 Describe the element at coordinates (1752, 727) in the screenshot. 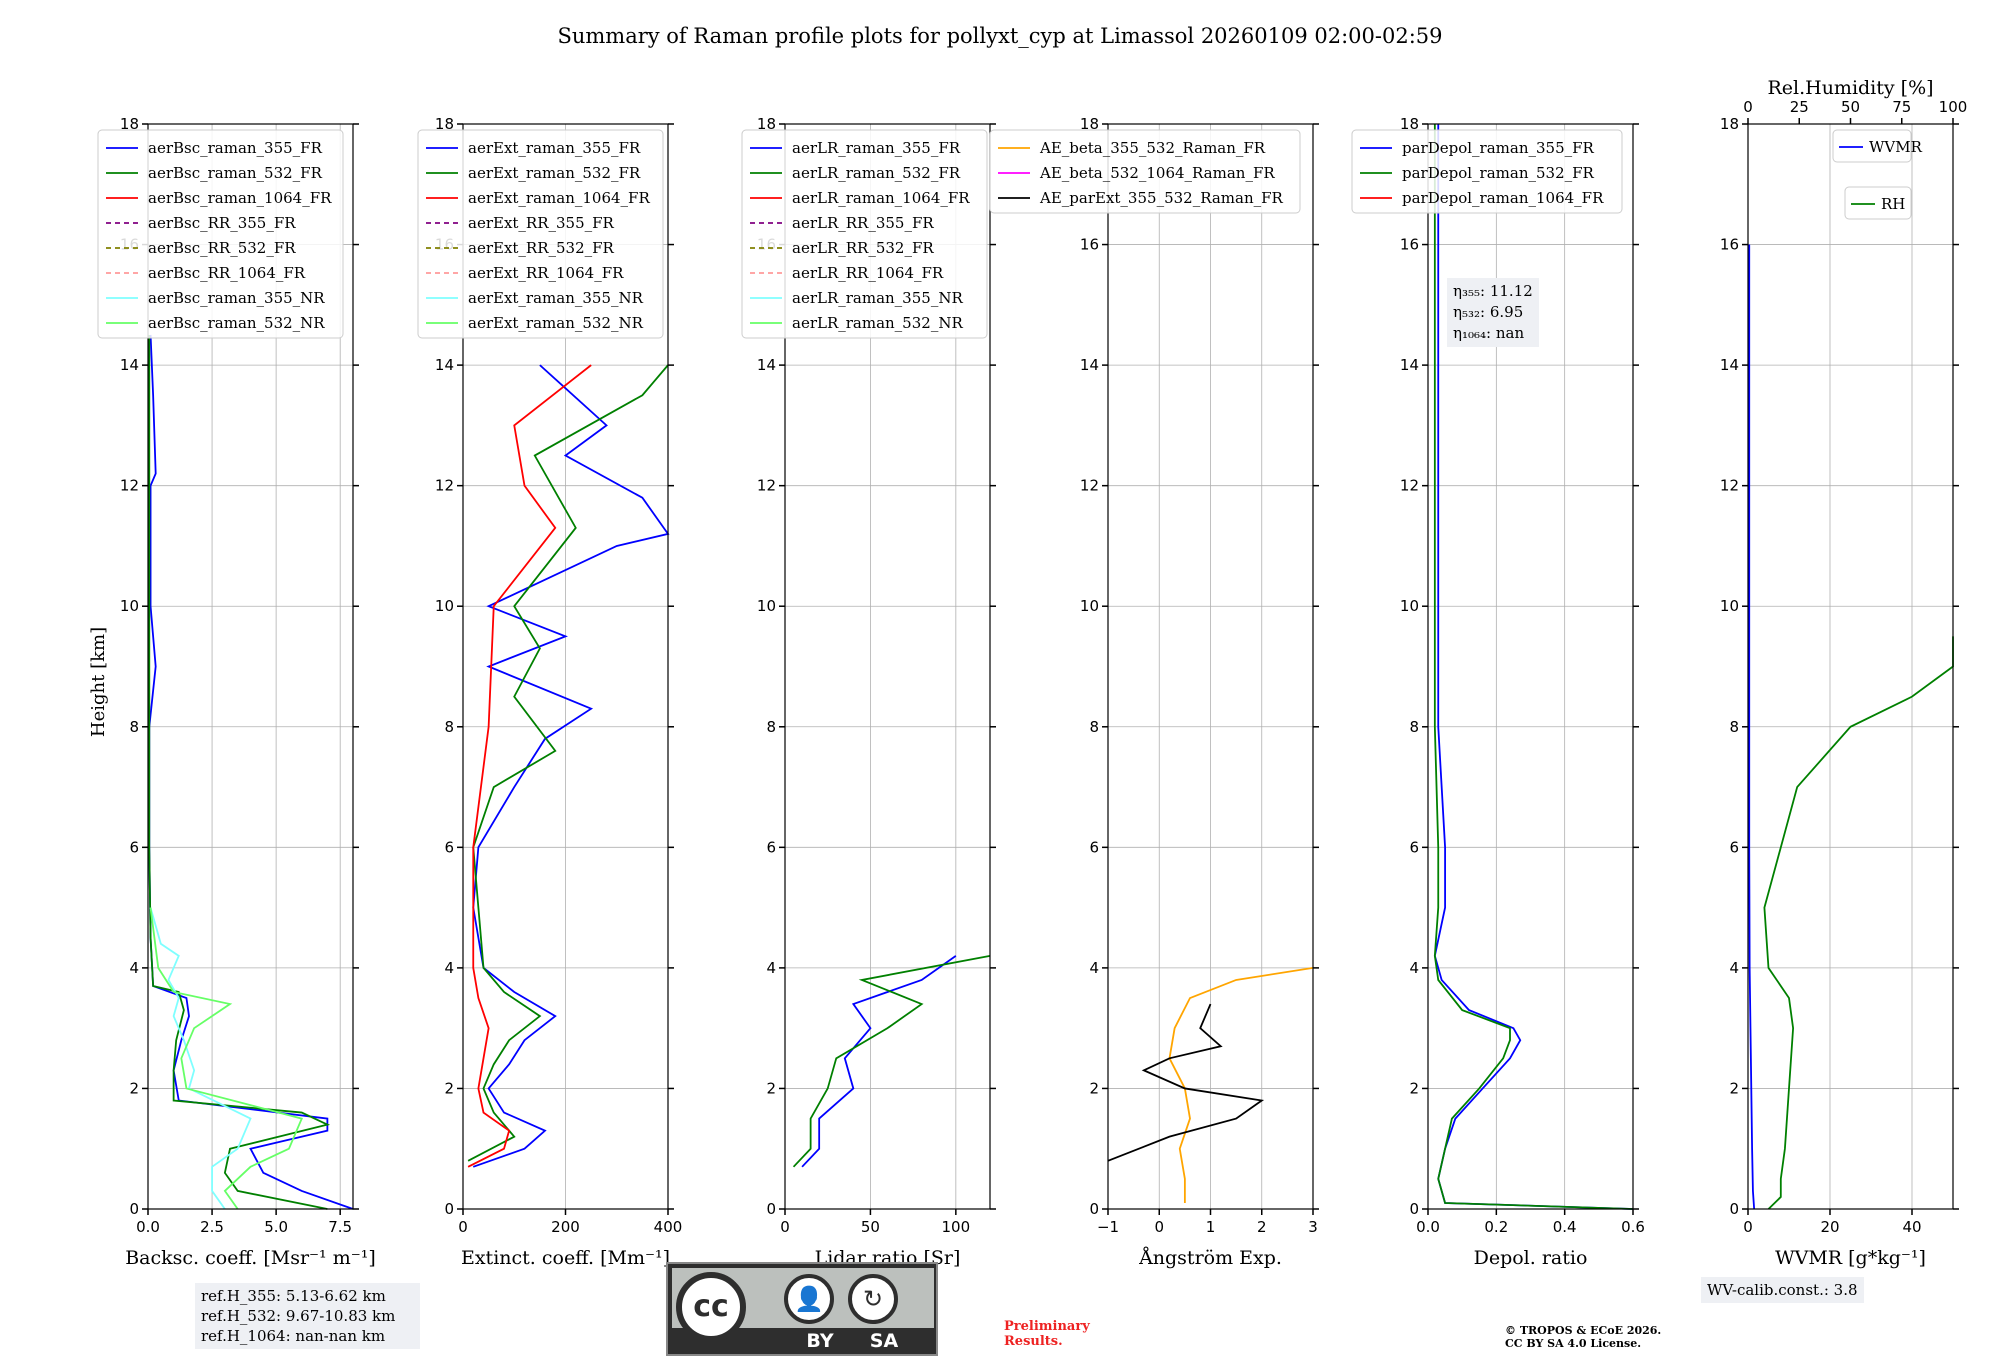

I see `series-line-WVMR` at that location.